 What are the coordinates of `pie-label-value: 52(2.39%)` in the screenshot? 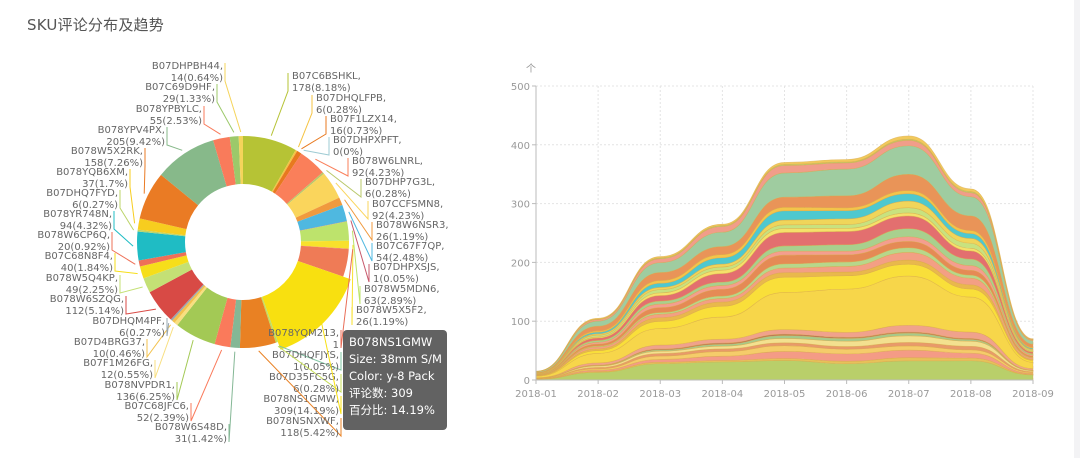 It's located at (163, 418).